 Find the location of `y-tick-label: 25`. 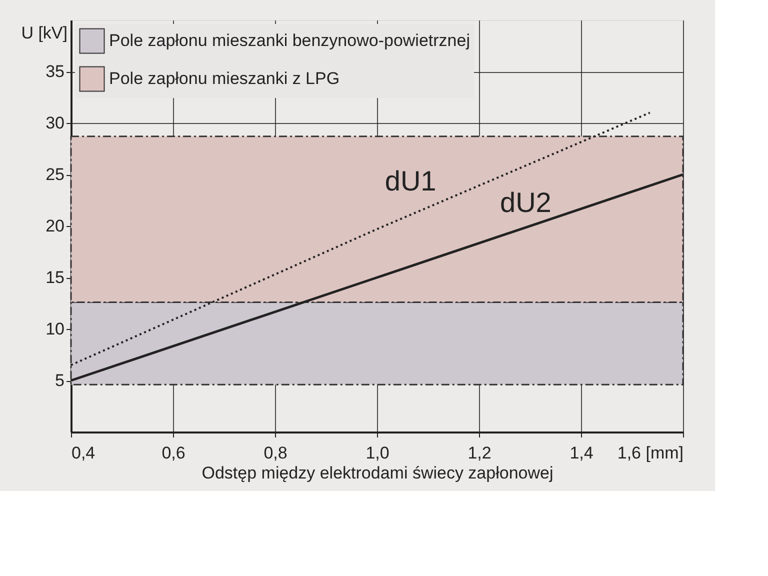

y-tick-label: 25 is located at coordinates (55, 174).